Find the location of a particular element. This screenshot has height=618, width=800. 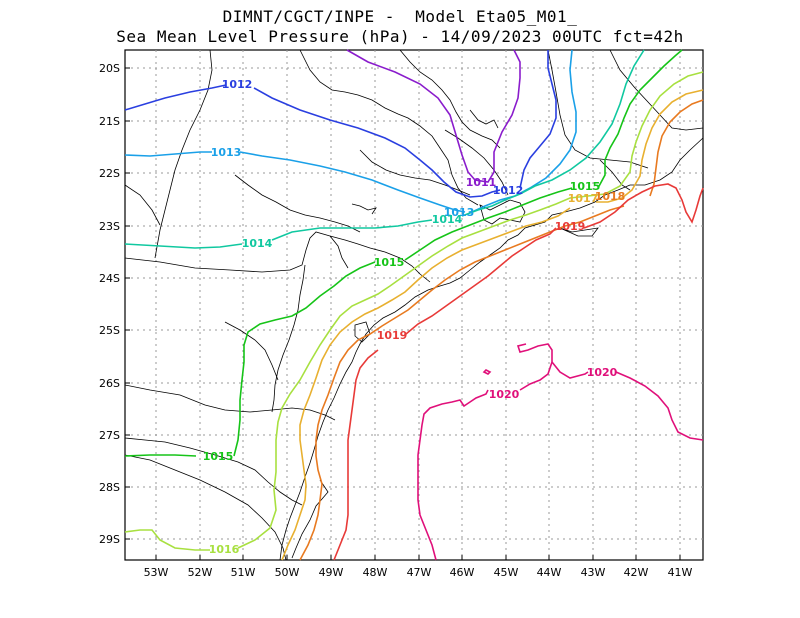

lat-tick-label: 24S is located at coordinates (109, 278).